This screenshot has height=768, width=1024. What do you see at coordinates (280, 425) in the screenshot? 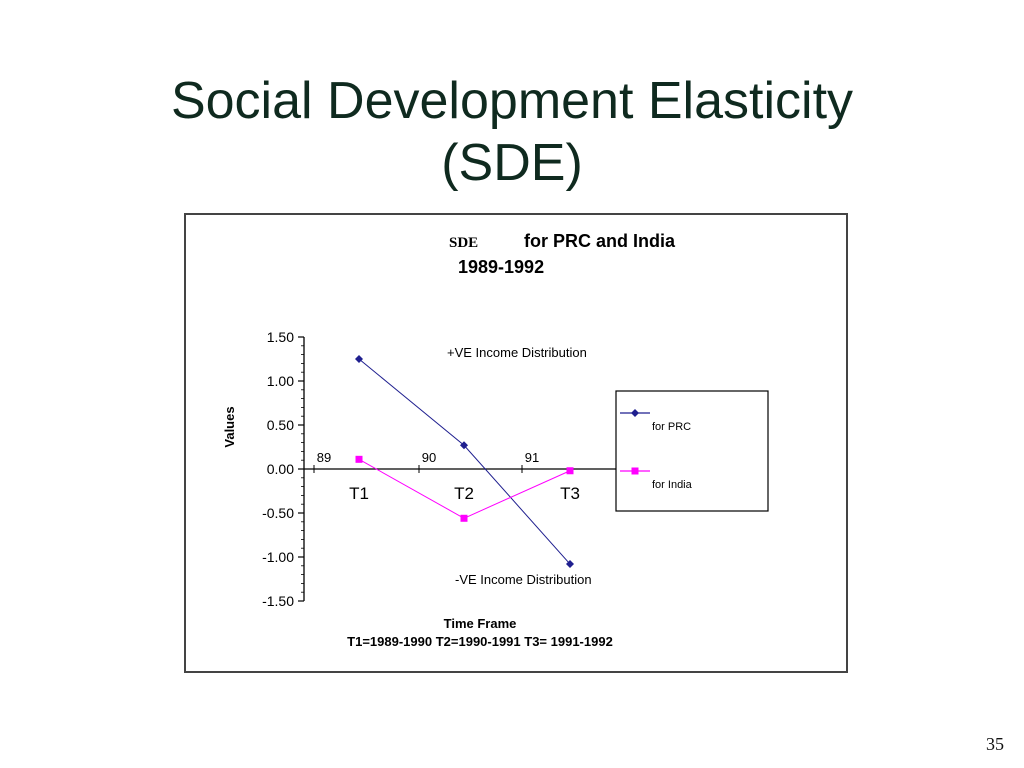
I see `y-tick-label: 0.50` at bounding box center [280, 425].